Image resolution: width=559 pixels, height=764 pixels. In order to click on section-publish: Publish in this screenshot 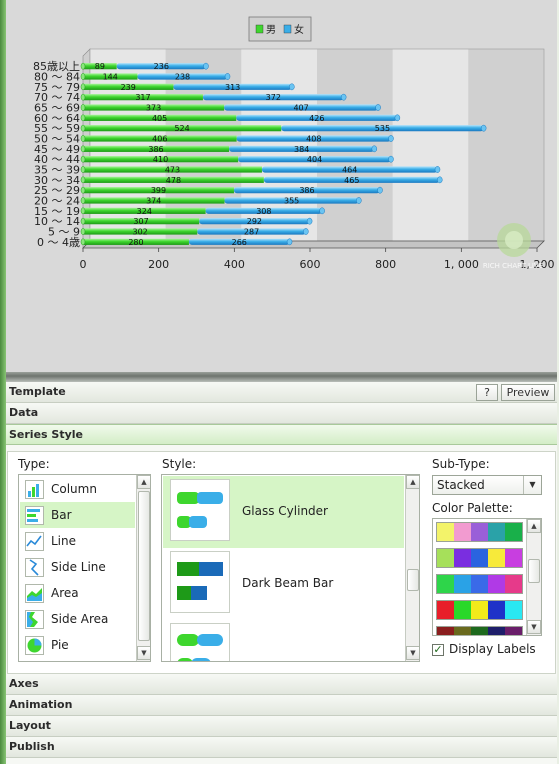, I will do `click(281, 747)`.